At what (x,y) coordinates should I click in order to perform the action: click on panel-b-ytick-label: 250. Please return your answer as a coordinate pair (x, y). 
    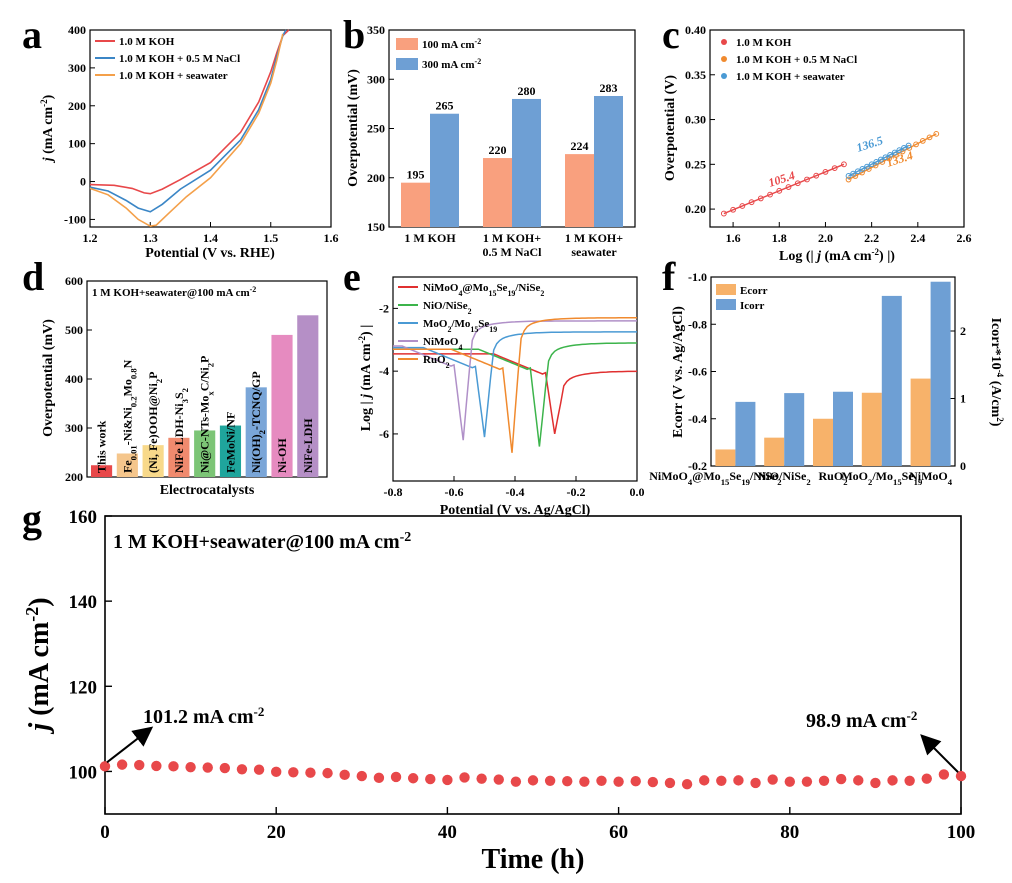
    Looking at the image, I should click on (376, 129).